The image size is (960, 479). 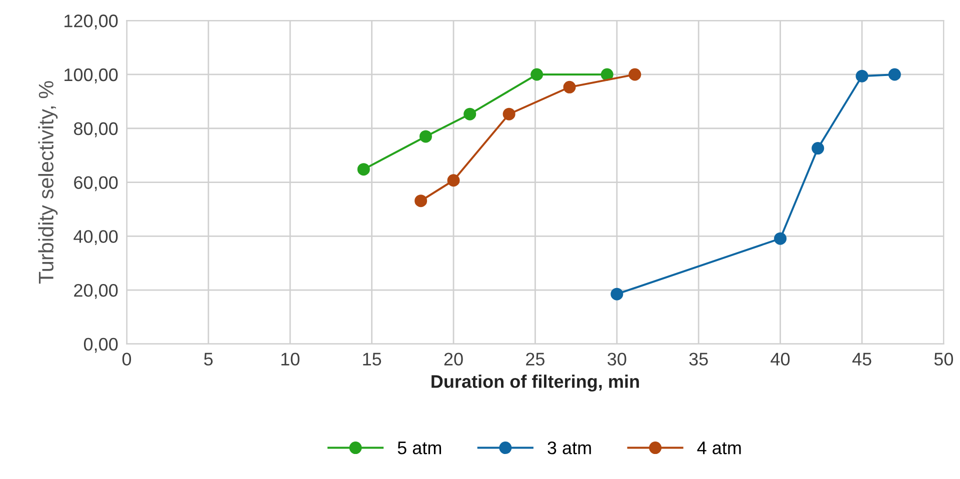 What do you see at coordinates (535, 359) in the screenshot?
I see `x-tick-label: 25` at bounding box center [535, 359].